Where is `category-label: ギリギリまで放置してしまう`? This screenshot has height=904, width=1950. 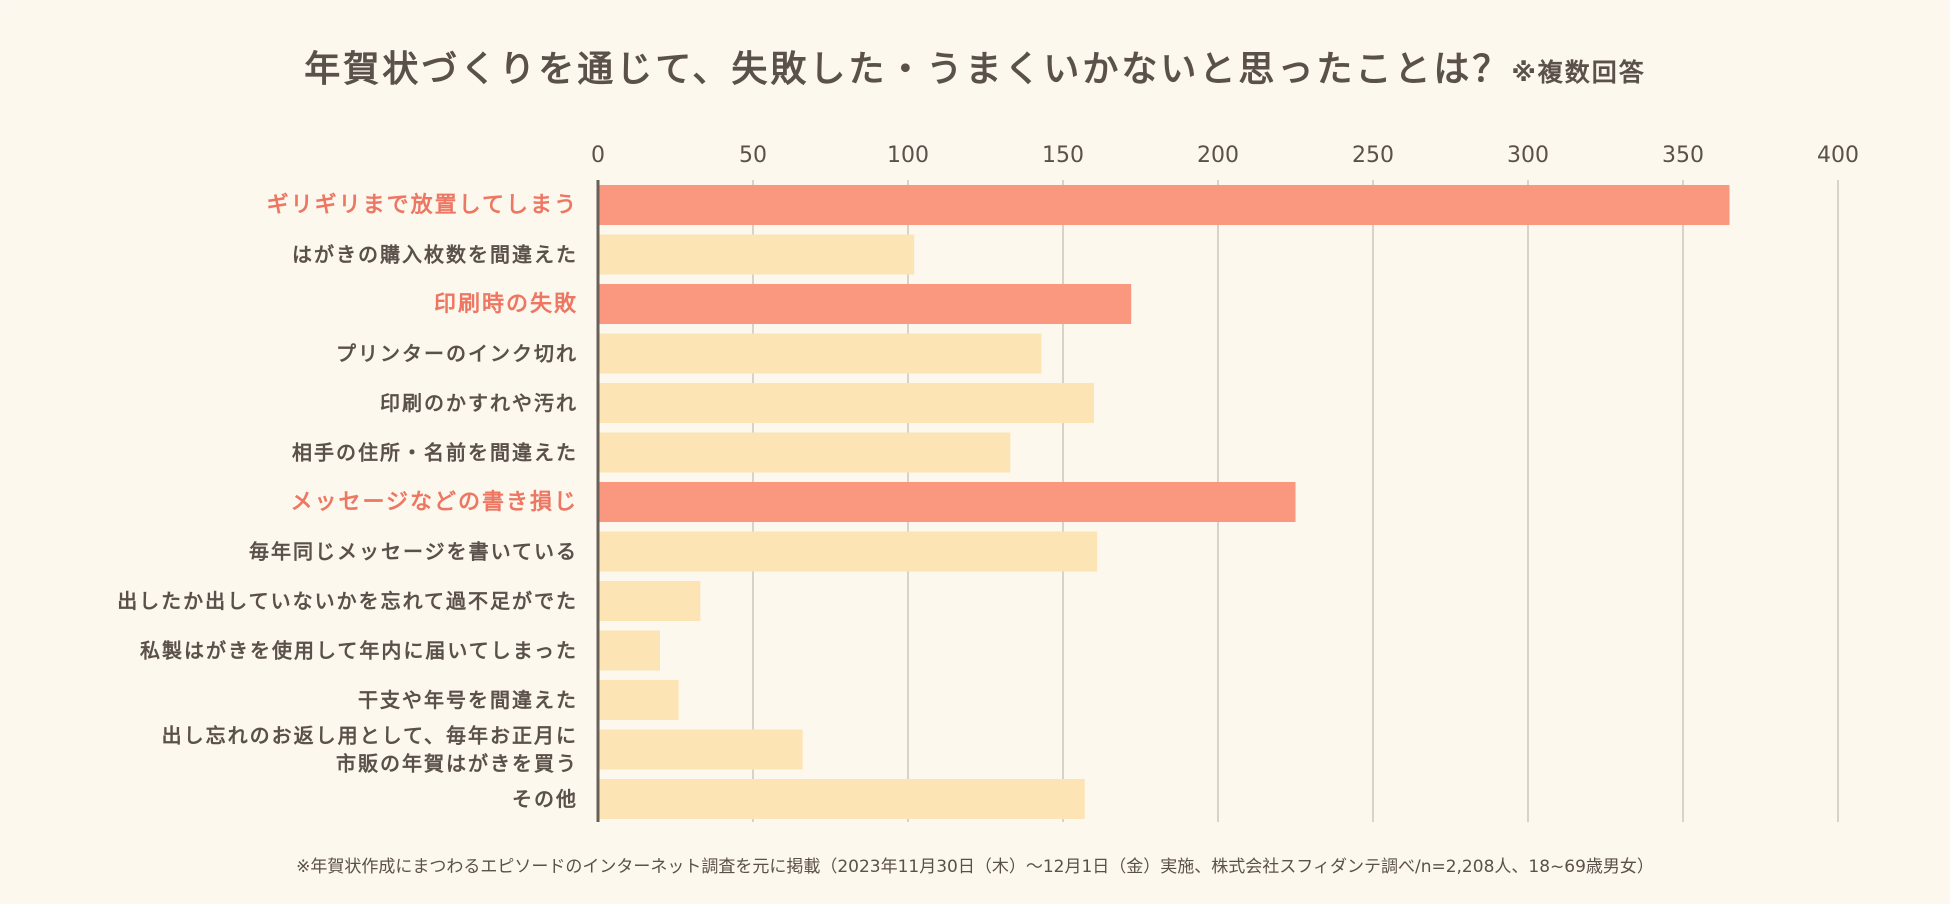
category-label: ギリギリまで放置してしまう is located at coordinates (422, 205).